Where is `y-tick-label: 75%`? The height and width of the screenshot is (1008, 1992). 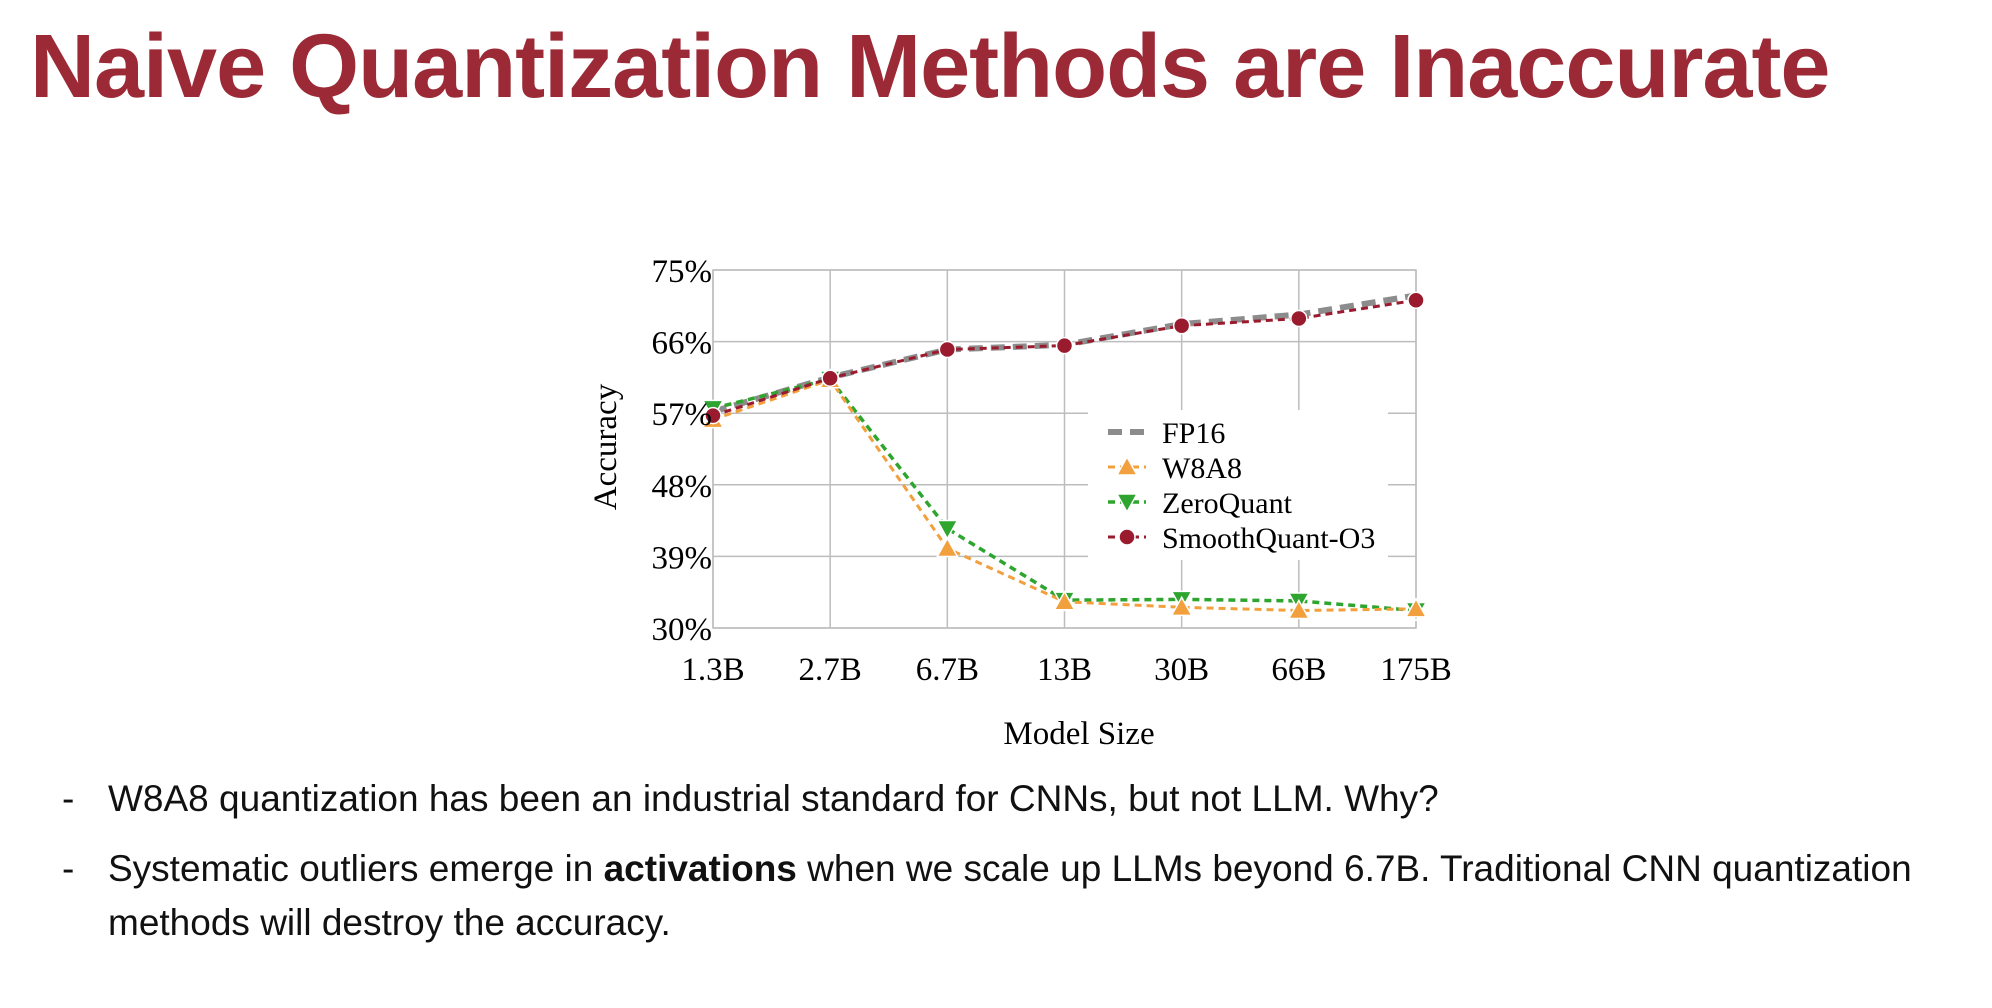
y-tick-label: 75% is located at coordinates (682, 272).